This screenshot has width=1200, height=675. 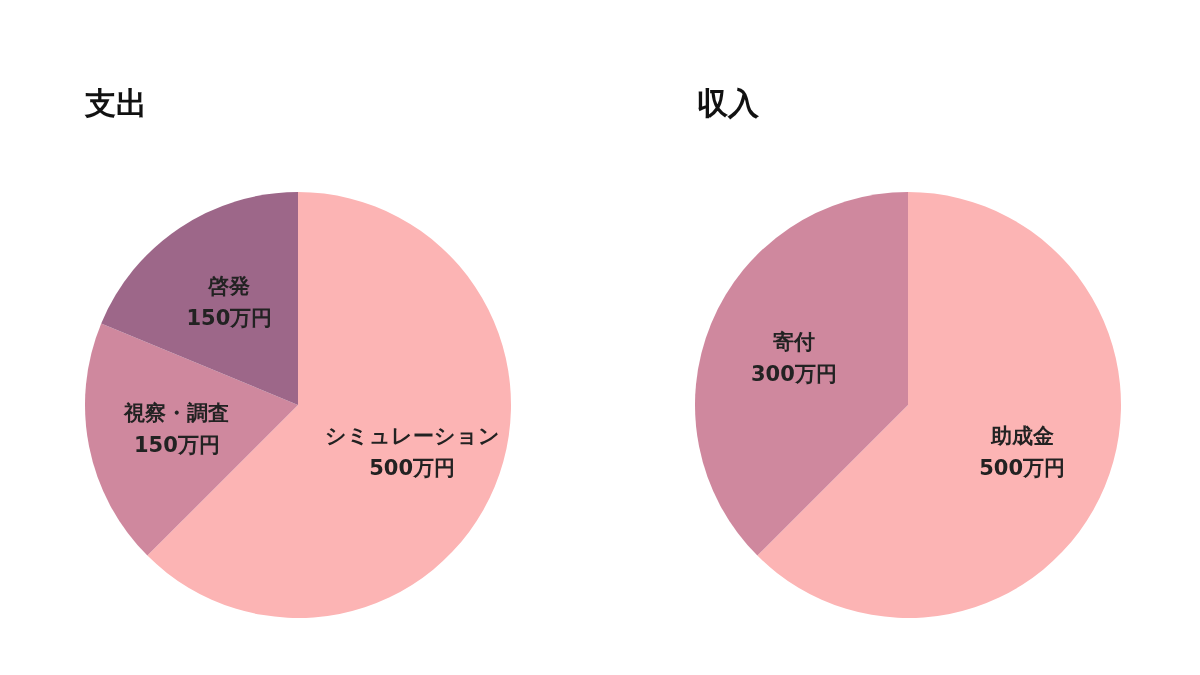 I want to click on slice-label: シミュレーション, so click(x=412, y=436).